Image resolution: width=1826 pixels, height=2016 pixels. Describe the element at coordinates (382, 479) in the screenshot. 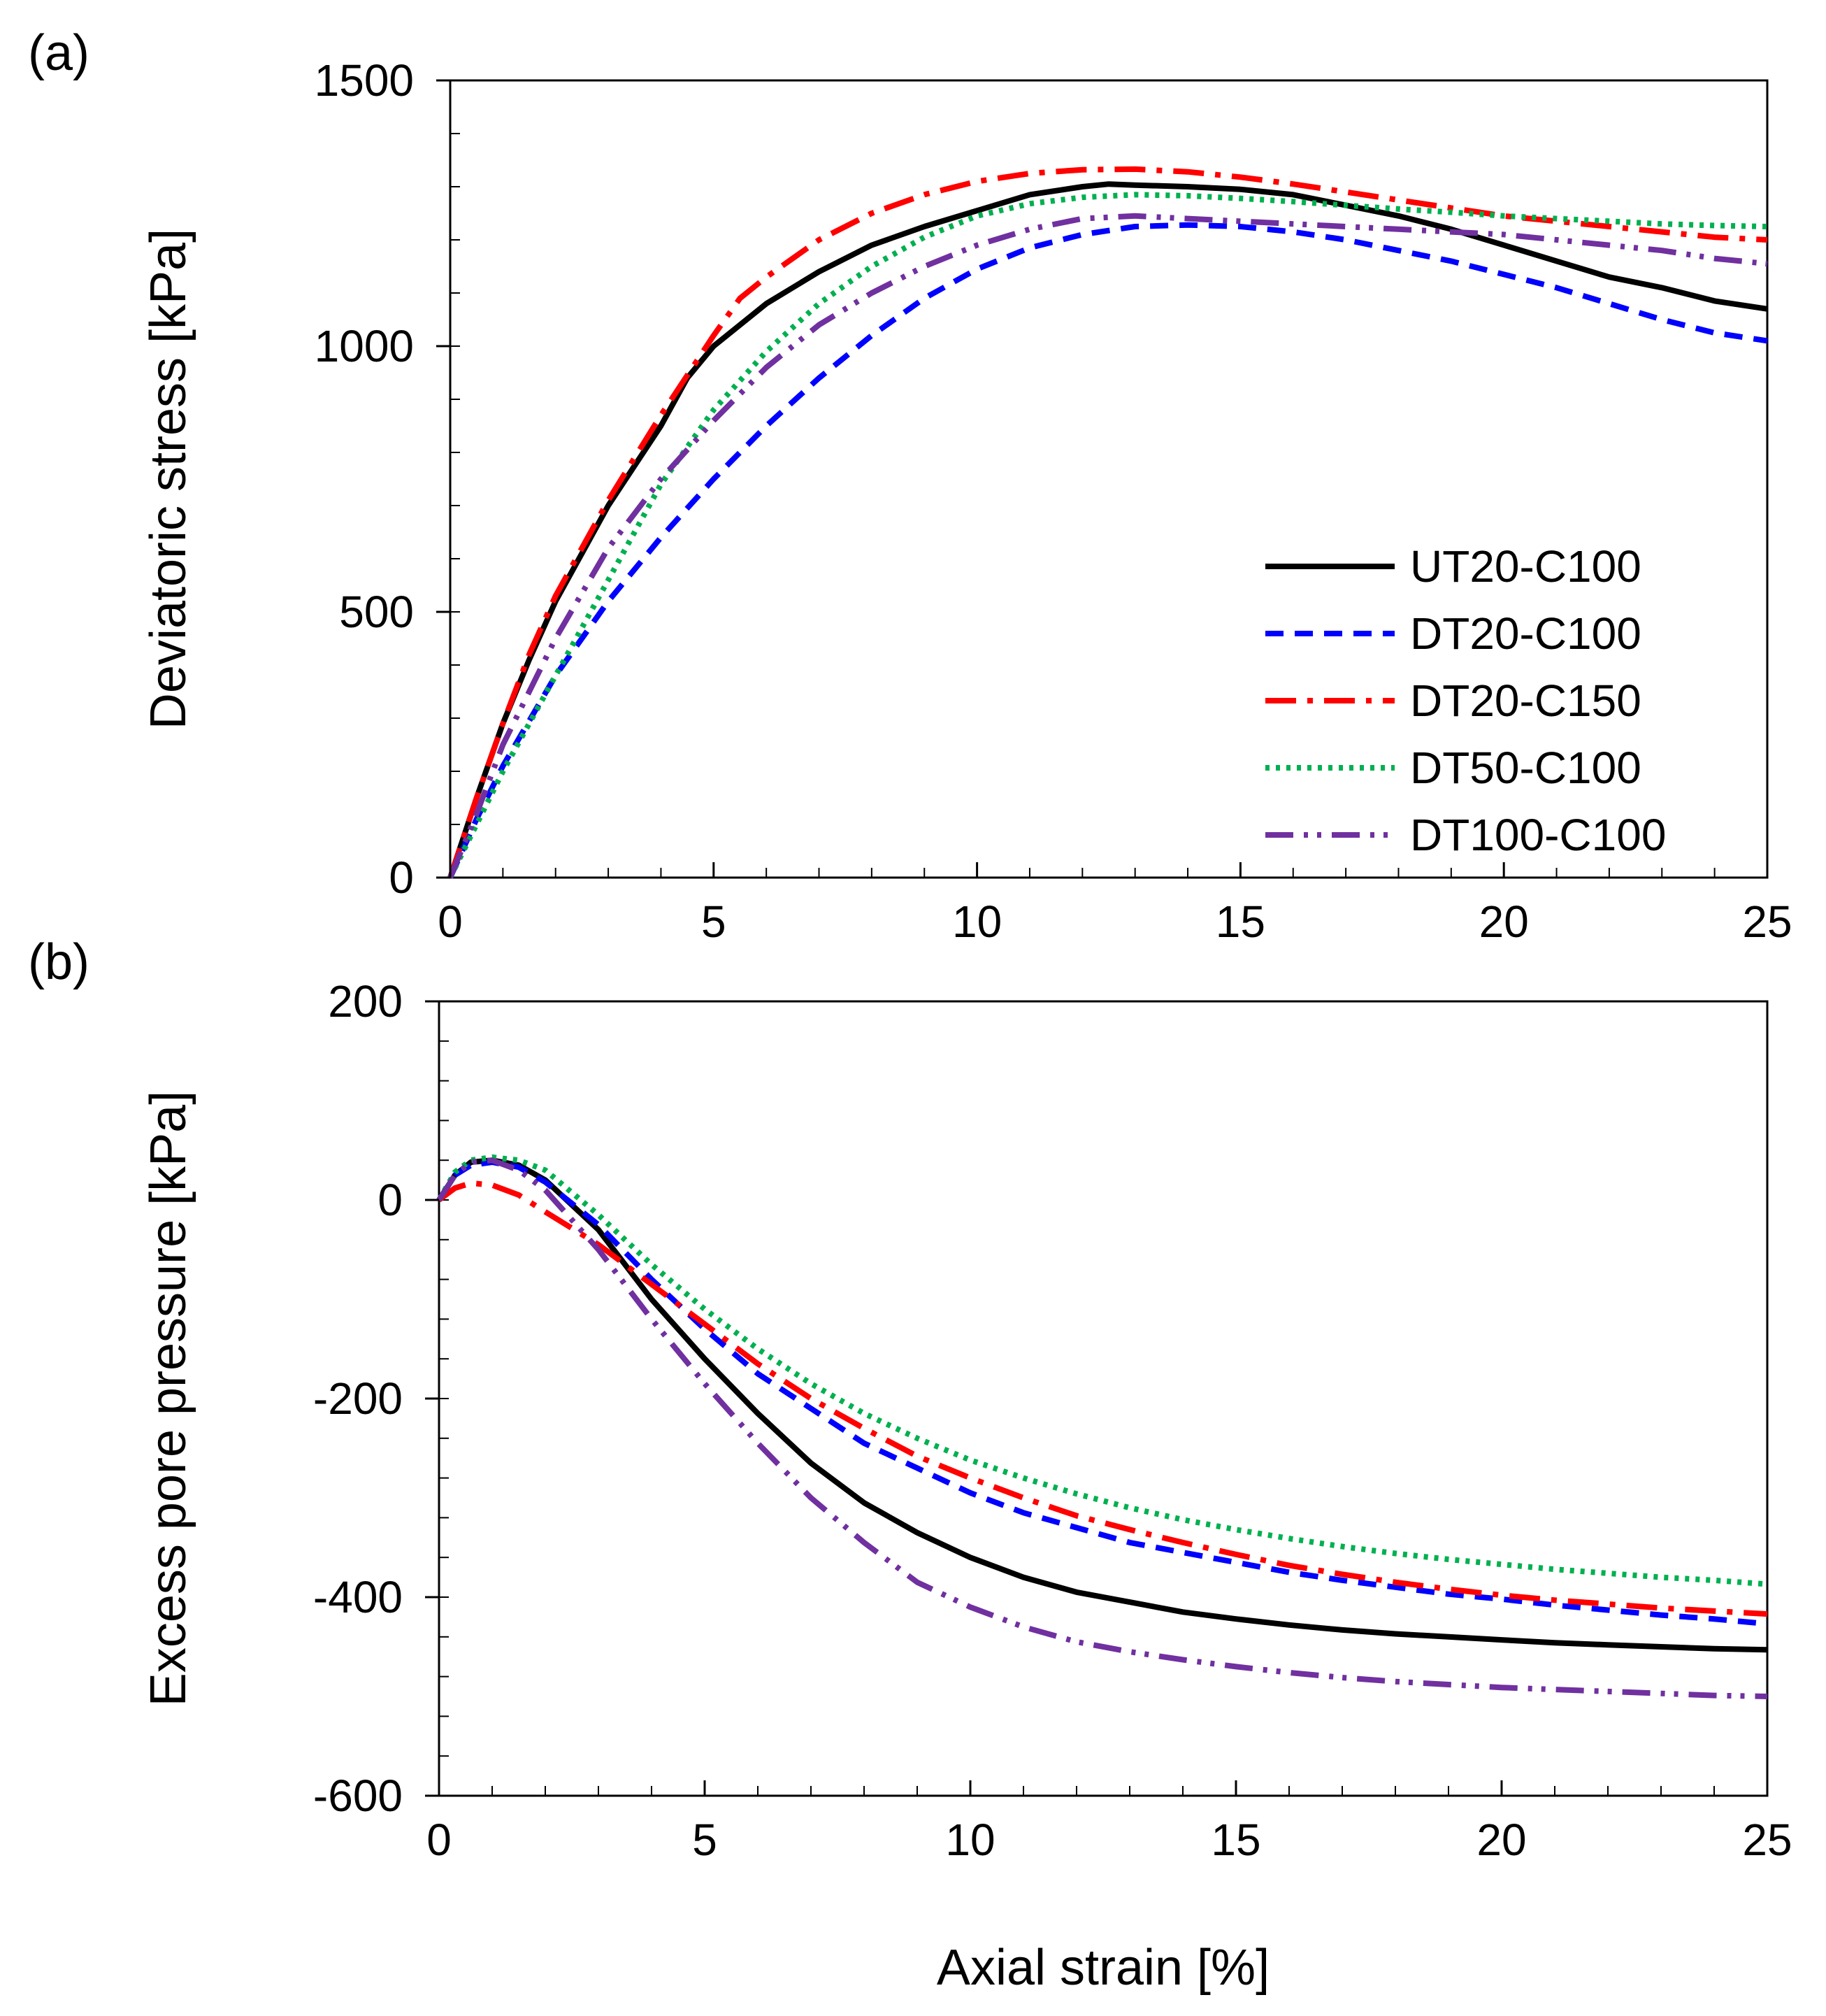

I see `panel-a-y-tick-labels: 0 500 1000 1500` at that location.